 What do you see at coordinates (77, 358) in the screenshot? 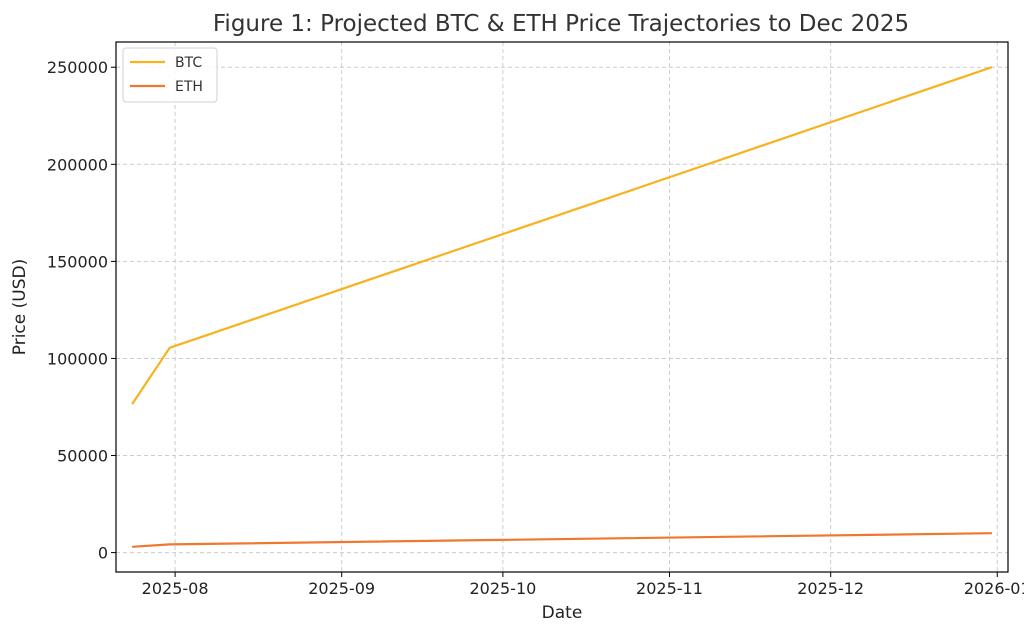
I see `y-tick-label: 100000` at bounding box center [77, 358].